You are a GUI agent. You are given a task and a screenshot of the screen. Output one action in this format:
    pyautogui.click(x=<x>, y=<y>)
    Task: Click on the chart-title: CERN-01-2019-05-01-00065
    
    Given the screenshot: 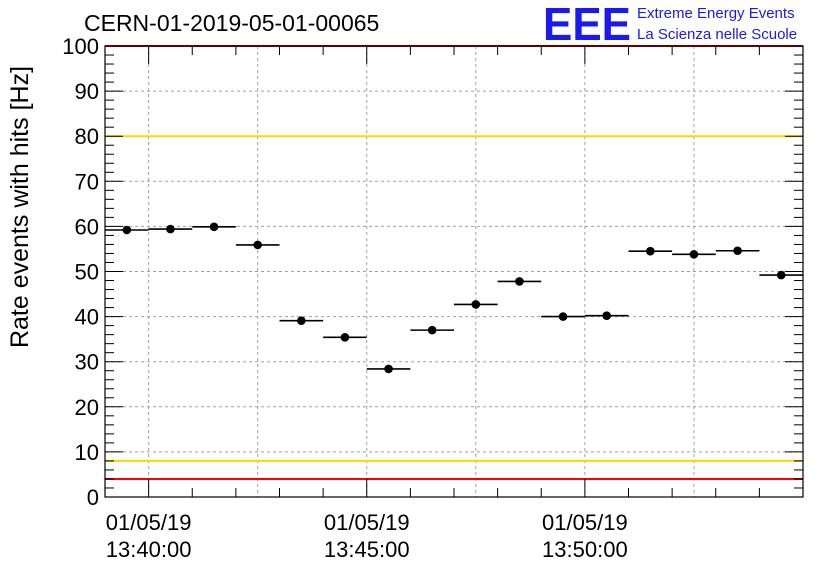 What is the action you would take?
    pyautogui.click(x=231, y=23)
    